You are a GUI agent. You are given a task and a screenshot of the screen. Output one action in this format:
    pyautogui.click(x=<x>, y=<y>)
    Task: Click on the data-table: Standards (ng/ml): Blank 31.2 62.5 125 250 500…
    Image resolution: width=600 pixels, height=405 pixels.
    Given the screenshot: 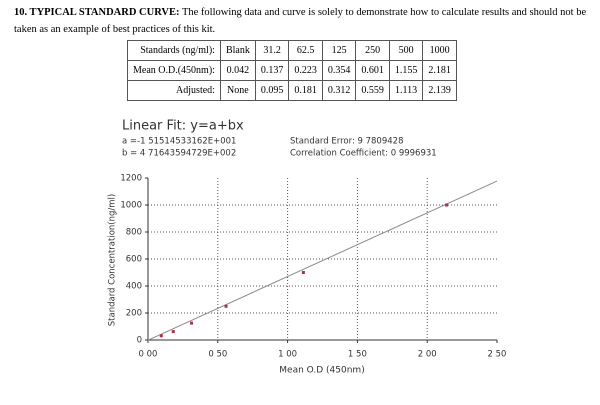 What is the action you would take?
    pyautogui.click(x=292, y=70)
    